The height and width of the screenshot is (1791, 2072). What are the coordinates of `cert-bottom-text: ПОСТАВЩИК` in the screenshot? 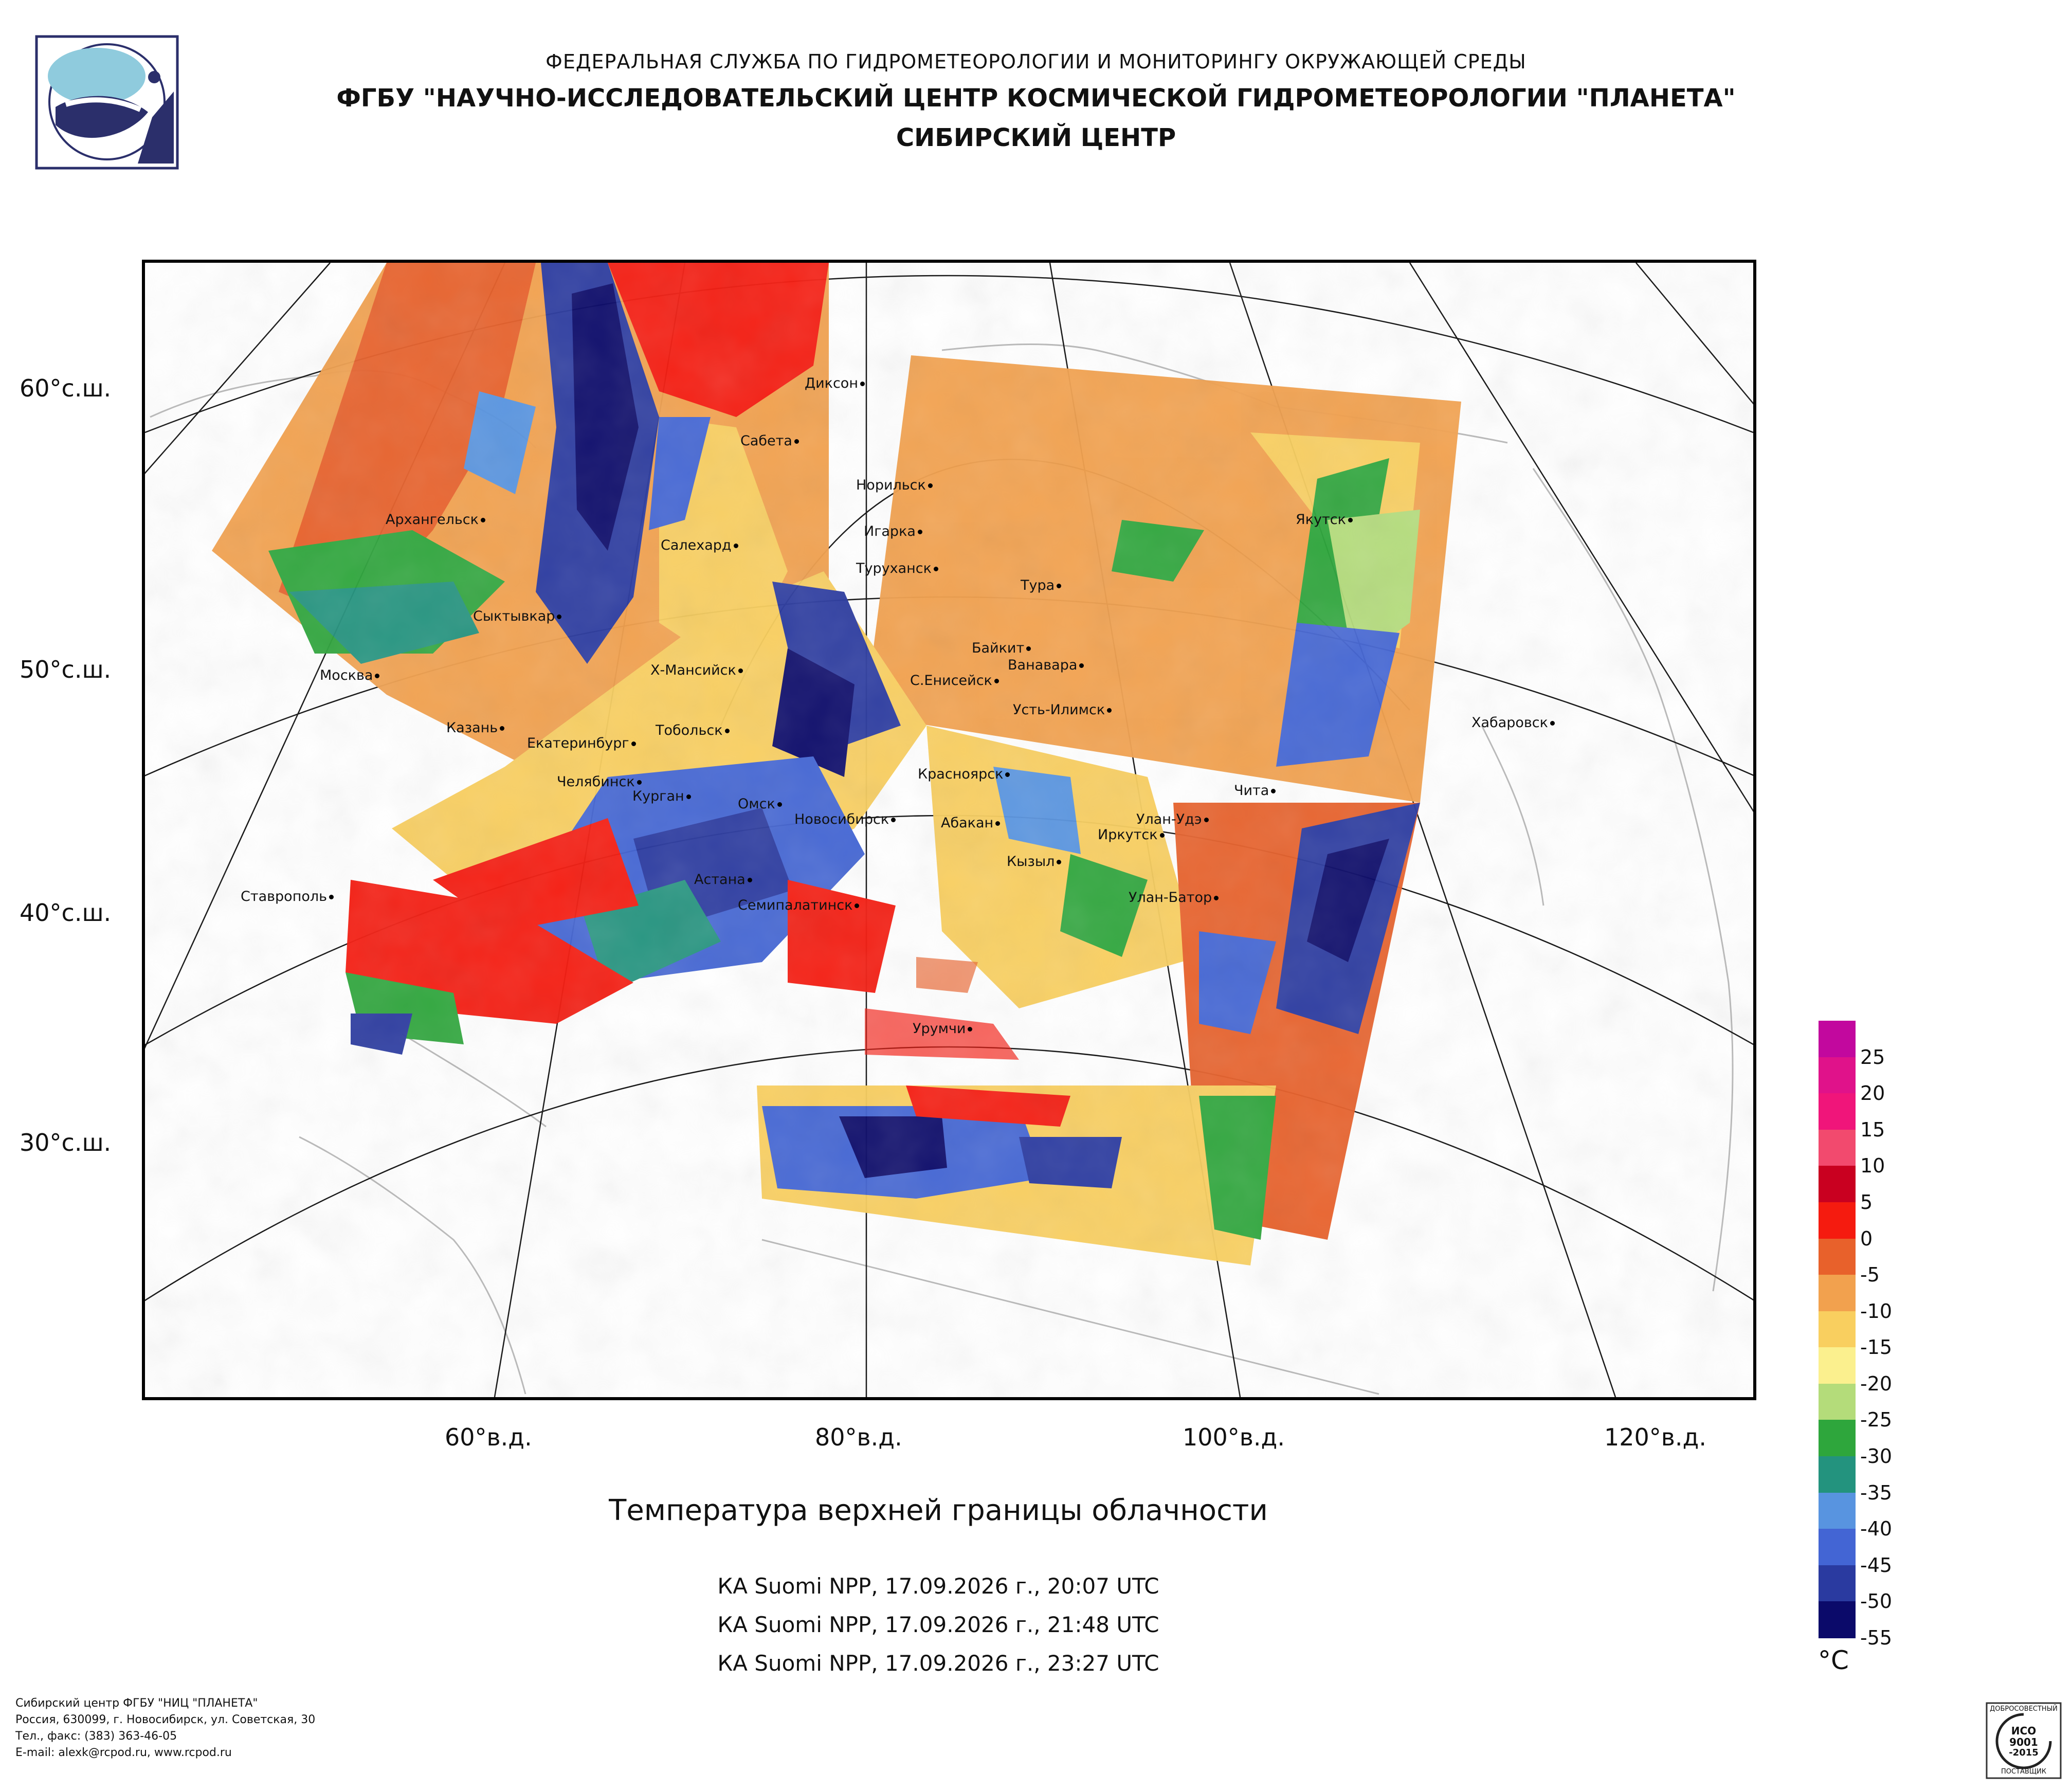 It's located at (2023, 1772).